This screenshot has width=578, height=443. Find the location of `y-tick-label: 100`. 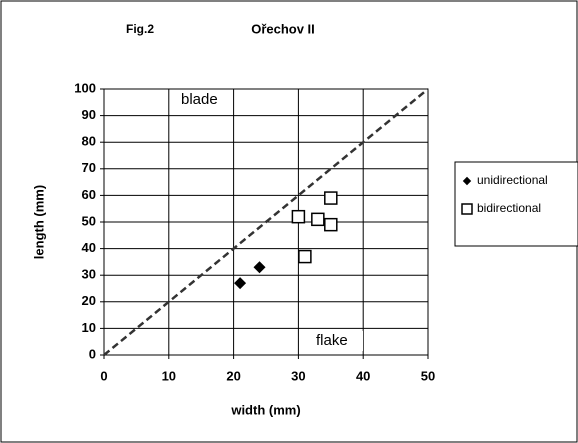

y-tick-label: 100 is located at coordinates (85, 87).